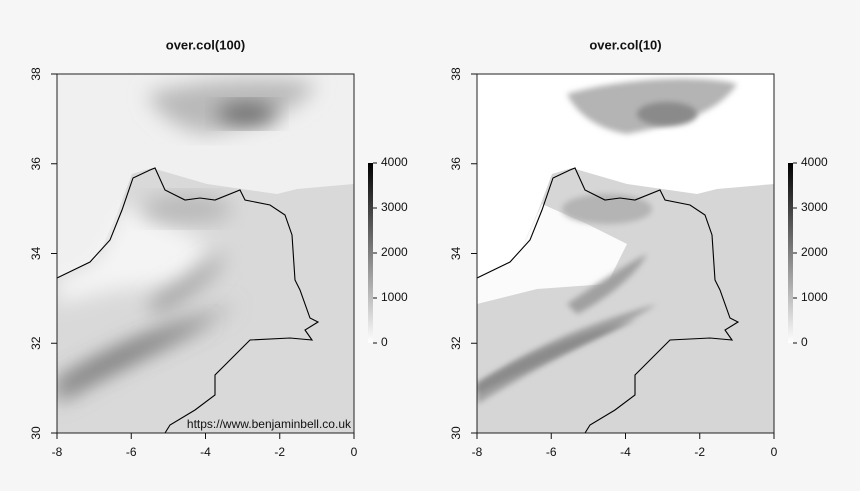 The height and width of the screenshot is (491, 860). What do you see at coordinates (269, 424) in the screenshot?
I see `watermark: https://www.benjaminbell.co.uk` at bounding box center [269, 424].